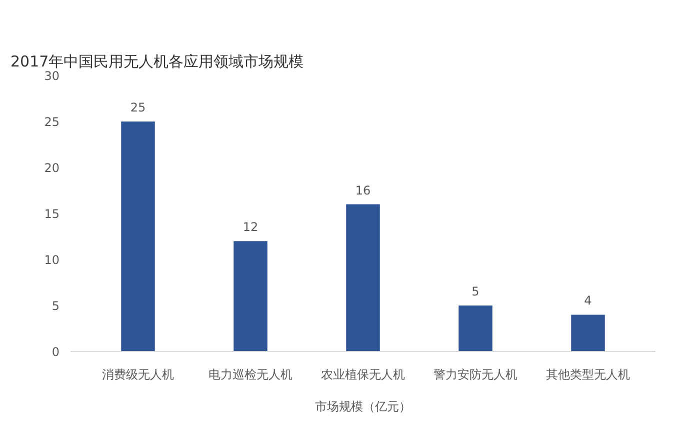 This screenshot has width=675, height=431. I want to click on data-label: 5, so click(476, 291).